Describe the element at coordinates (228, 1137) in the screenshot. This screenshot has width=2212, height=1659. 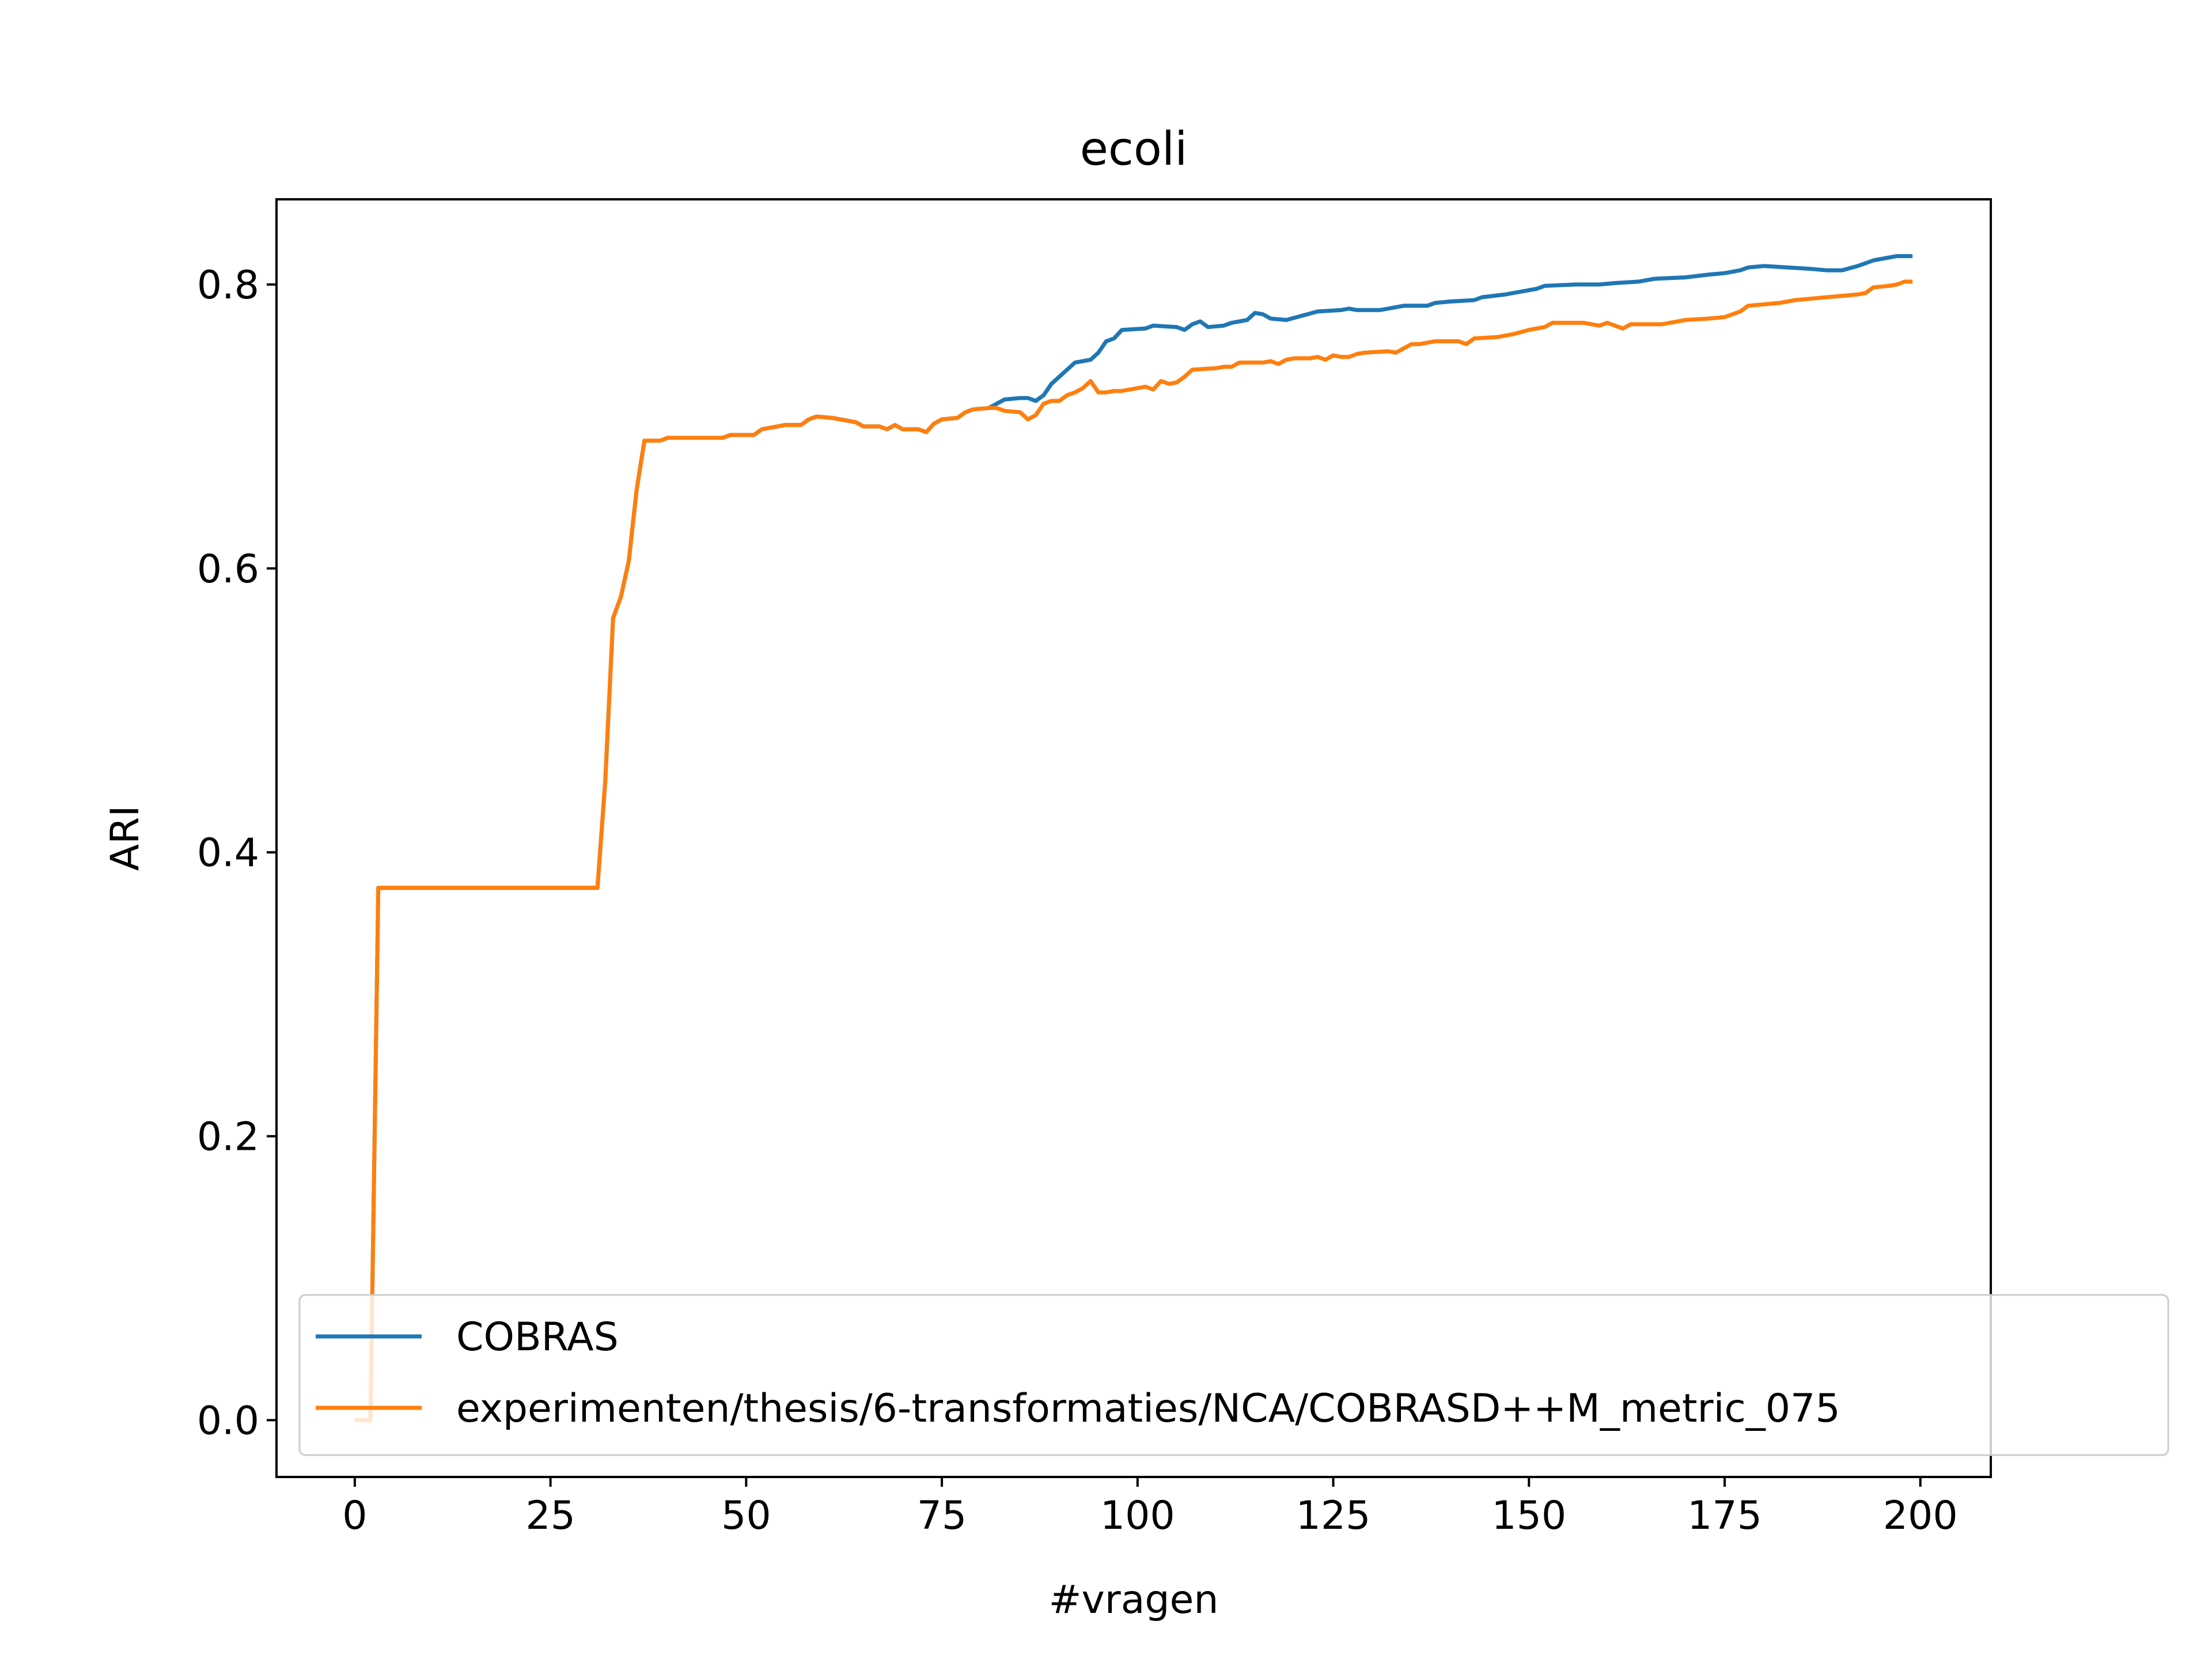
I see `y-tick-label: 0.2` at that location.